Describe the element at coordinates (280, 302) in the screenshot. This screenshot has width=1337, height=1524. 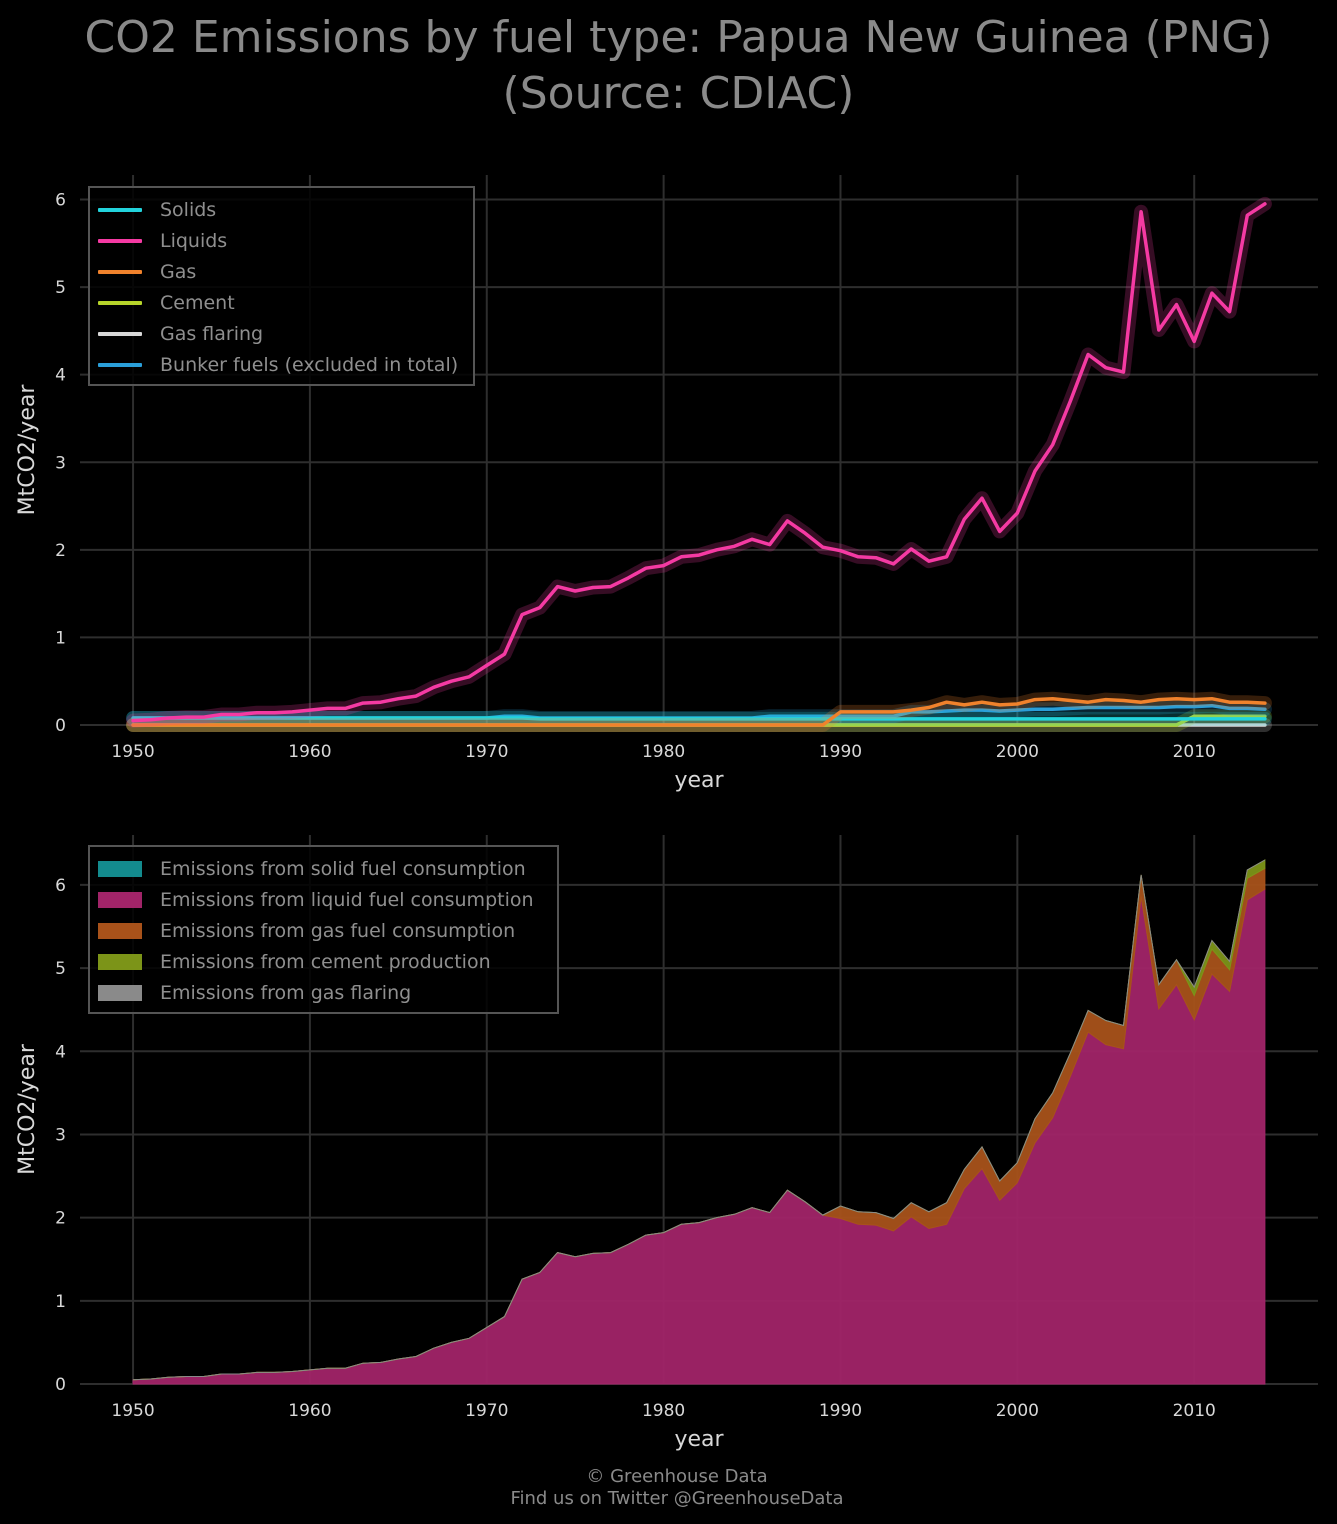
I see `legend-item: Cement` at that location.